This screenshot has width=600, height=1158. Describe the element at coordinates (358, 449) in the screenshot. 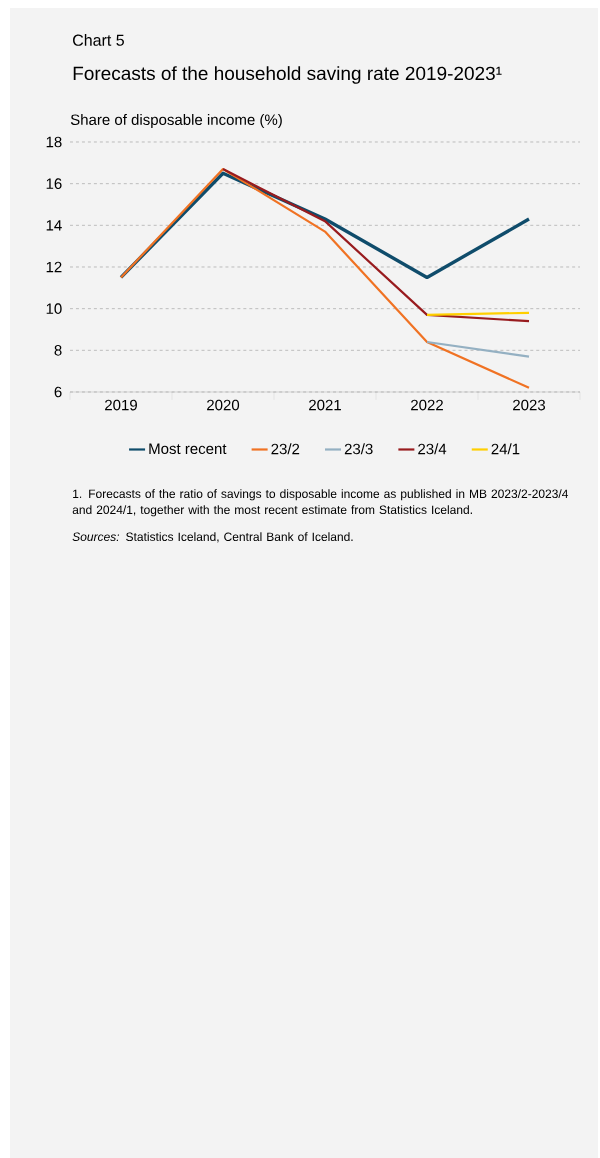

I see `legend-label: 23/3` at that location.